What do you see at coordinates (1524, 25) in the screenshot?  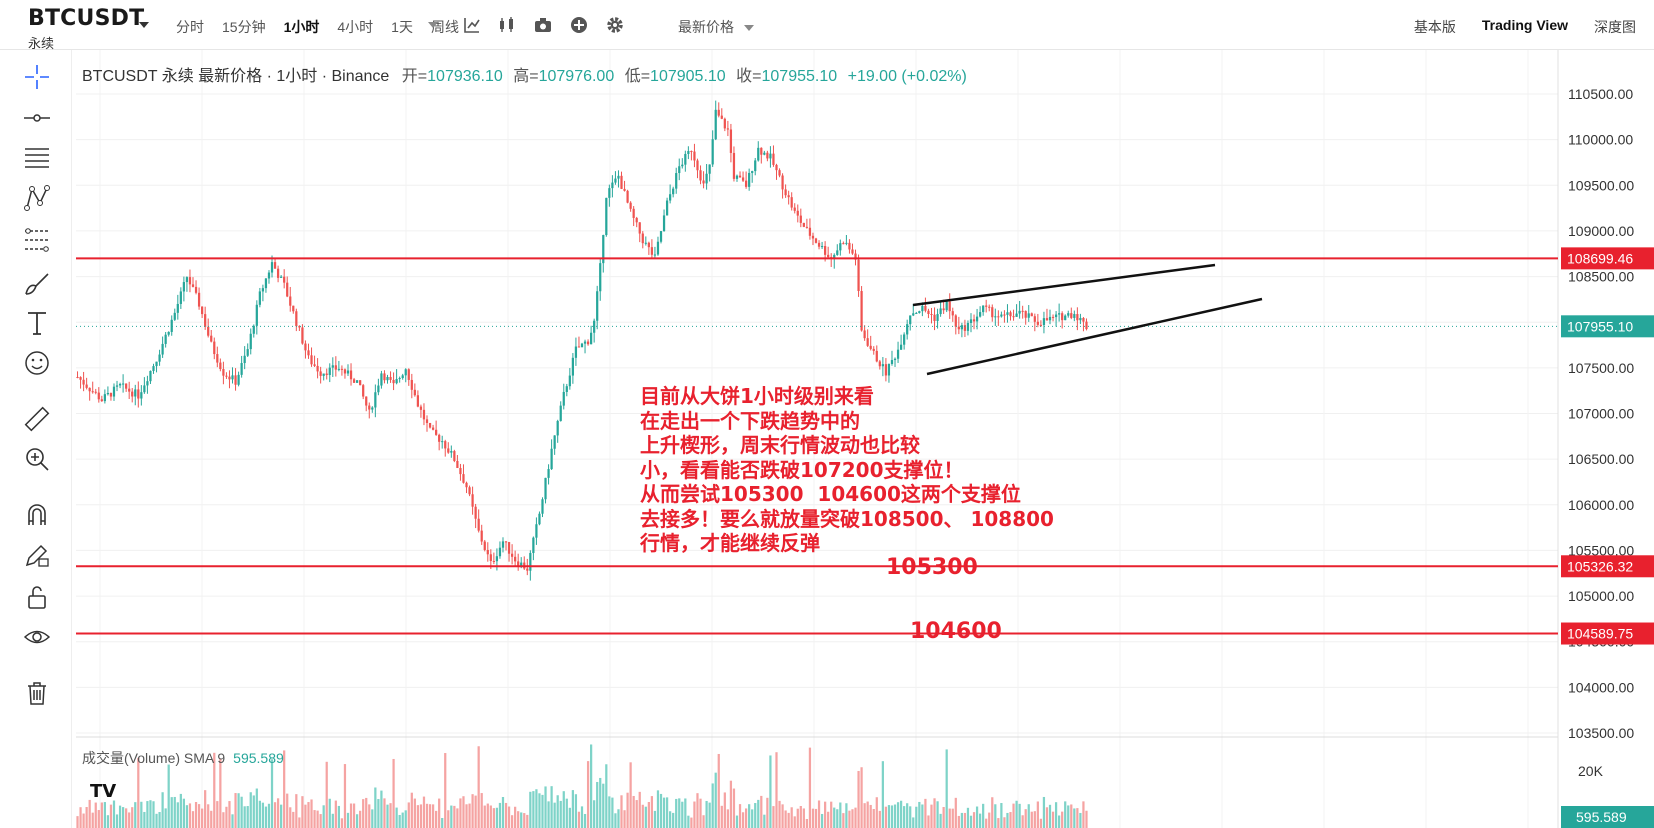 I see `view-tradingview: Trading View` at bounding box center [1524, 25].